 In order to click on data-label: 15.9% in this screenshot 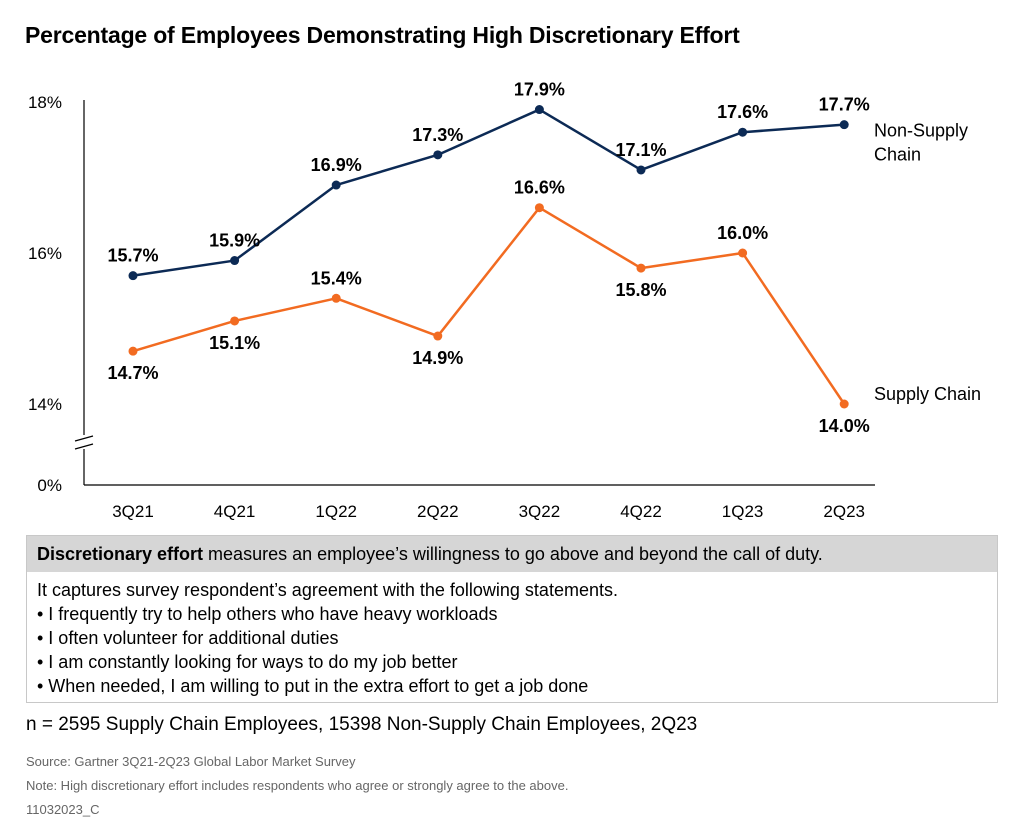, I will do `click(234, 241)`.